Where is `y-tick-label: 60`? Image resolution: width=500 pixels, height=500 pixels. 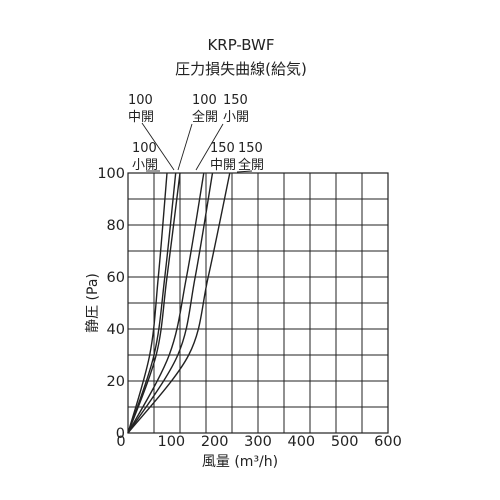 y-tick-label: 60 is located at coordinates (116, 278).